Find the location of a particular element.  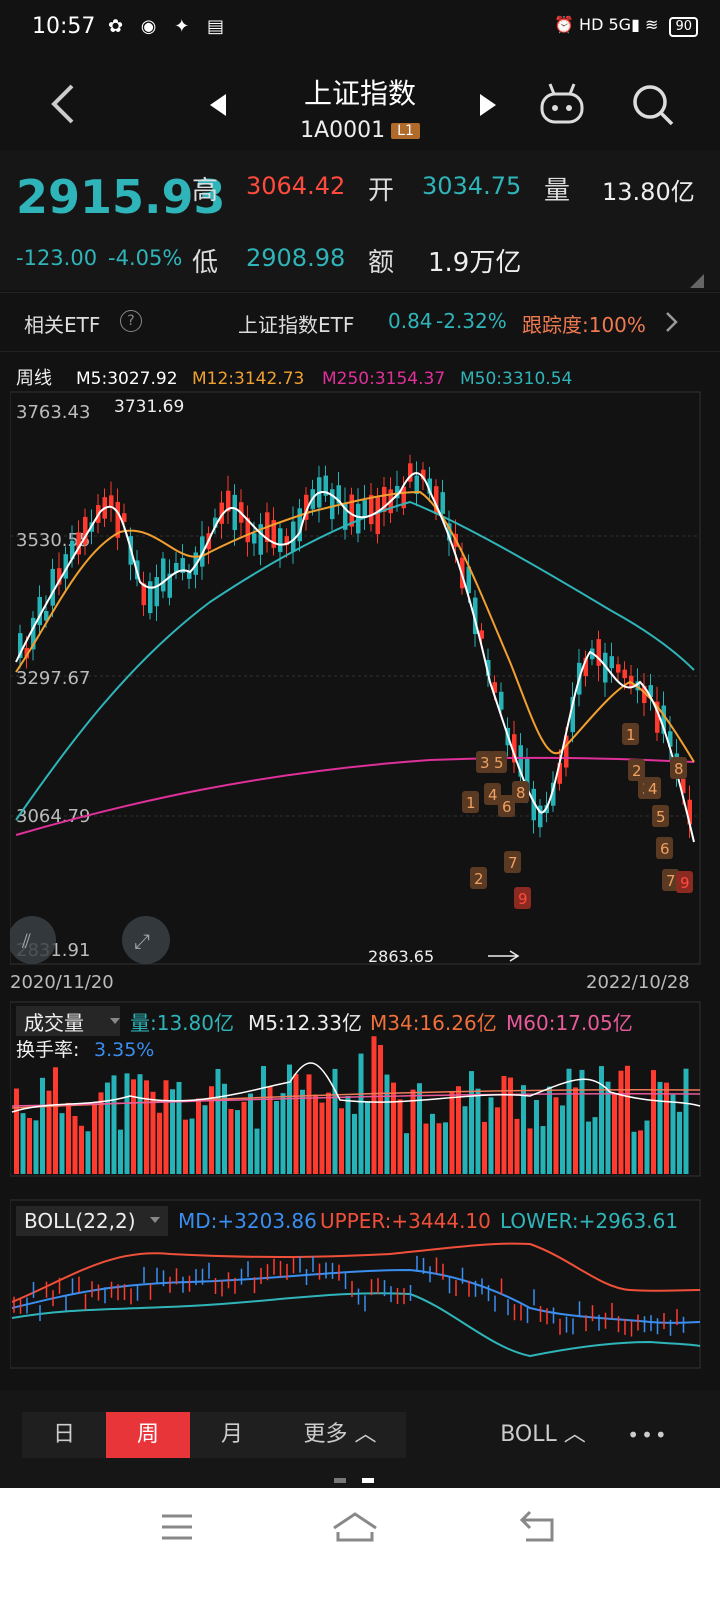

draw-line-button is located at coordinates (33, 940).